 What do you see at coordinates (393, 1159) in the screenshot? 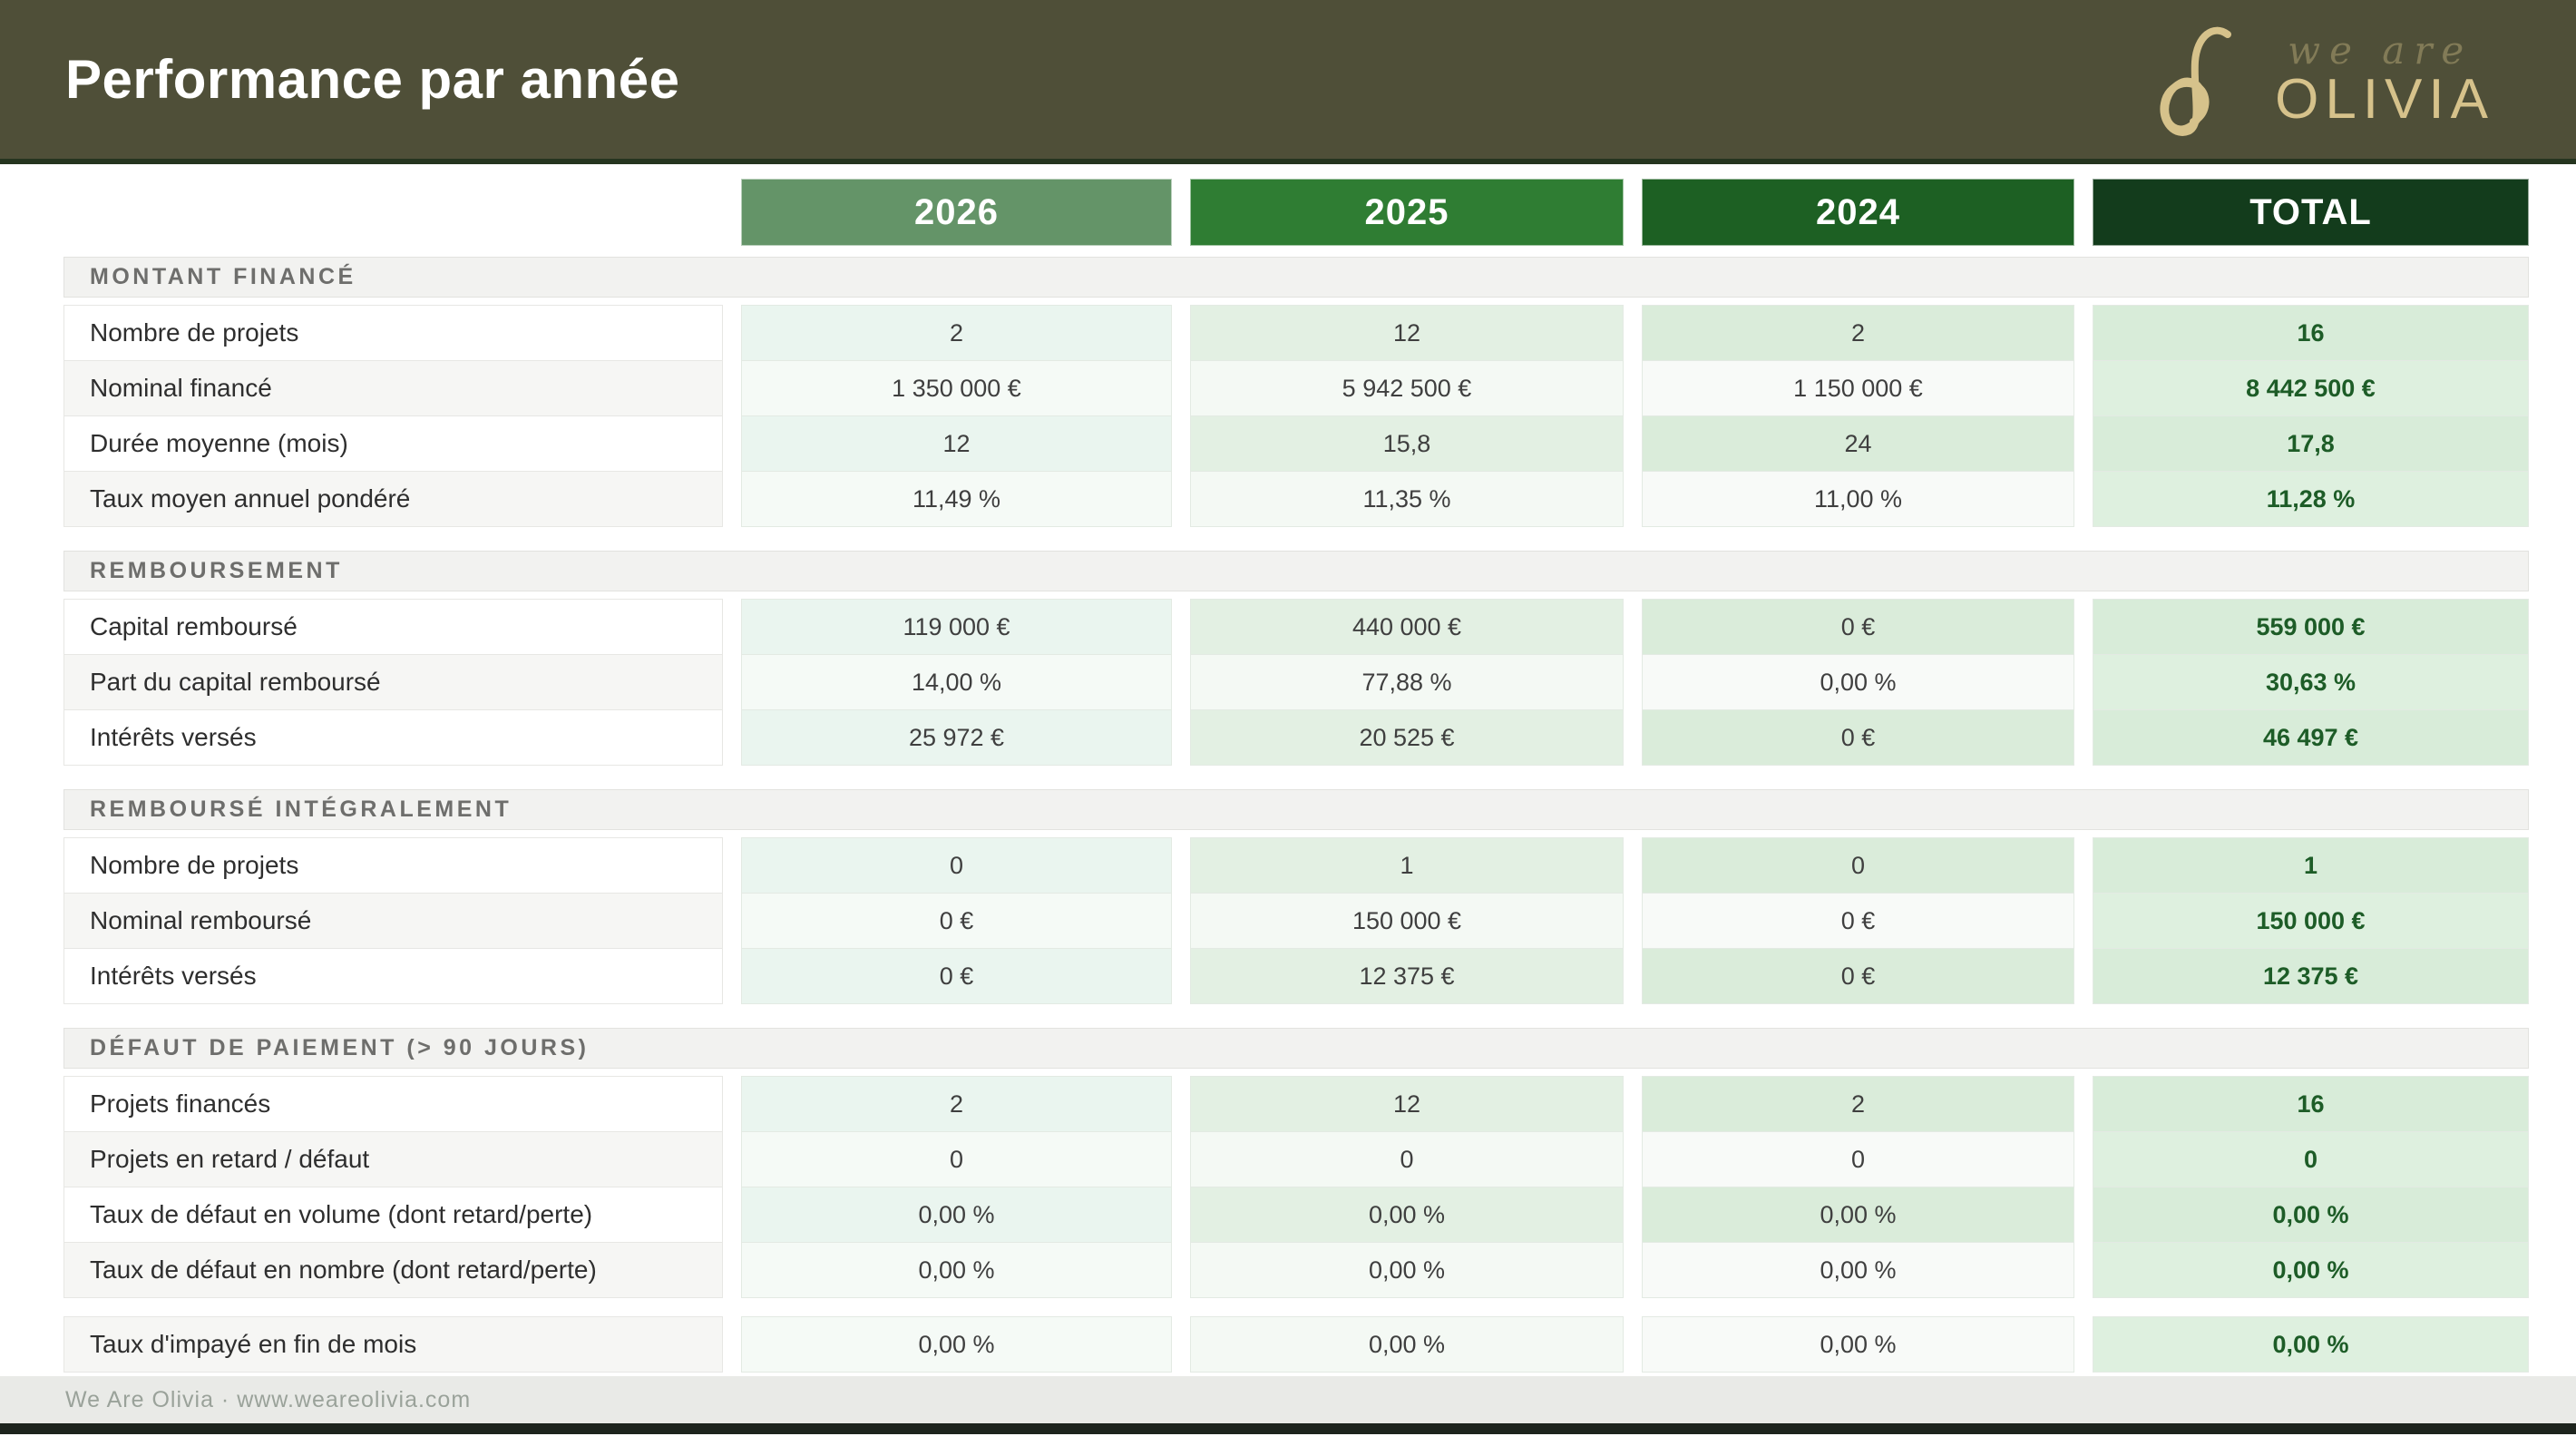
I see `row-label: Projets en retard / défaut` at bounding box center [393, 1159].